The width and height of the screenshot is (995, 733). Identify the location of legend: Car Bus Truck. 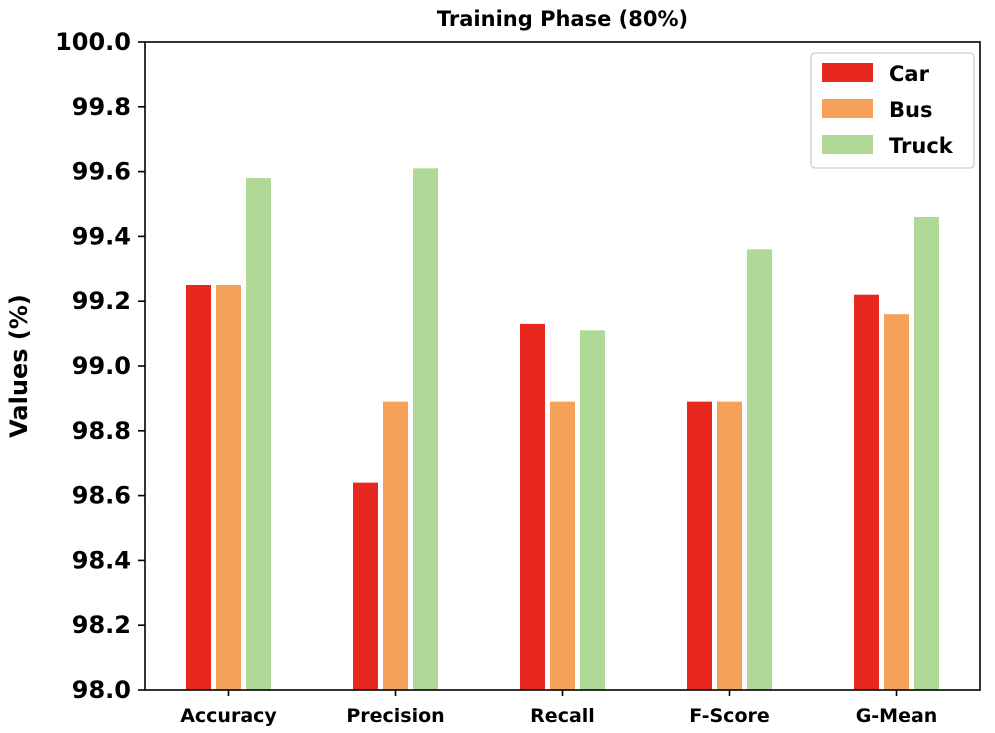
(892, 110).